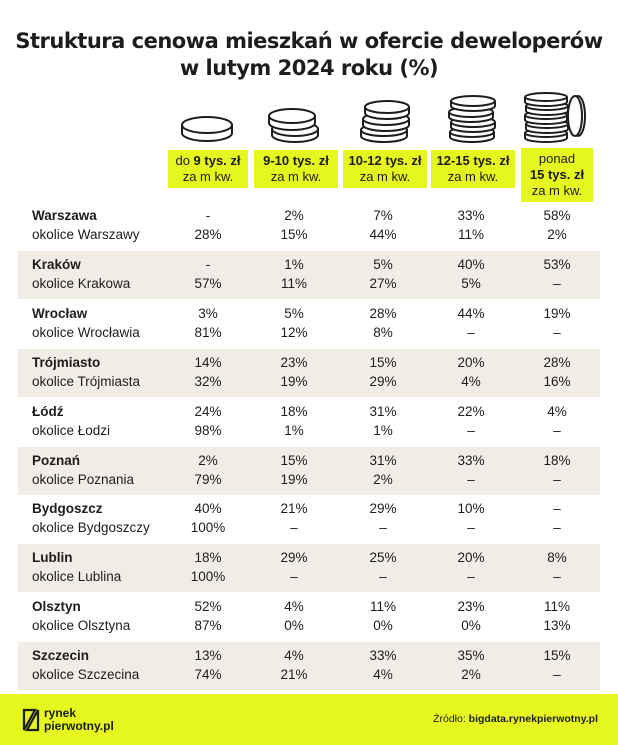 The height and width of the screenshot is (745, 618). I want to click on city-value: 28%, so click(383, 313).